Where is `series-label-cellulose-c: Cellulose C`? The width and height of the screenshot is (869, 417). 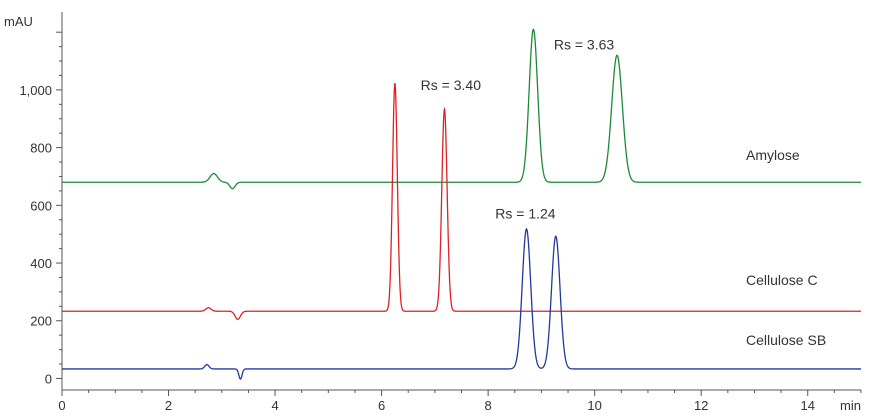 series-label-cellulose-c: Cellulose C is located at coordinates (782, 280).